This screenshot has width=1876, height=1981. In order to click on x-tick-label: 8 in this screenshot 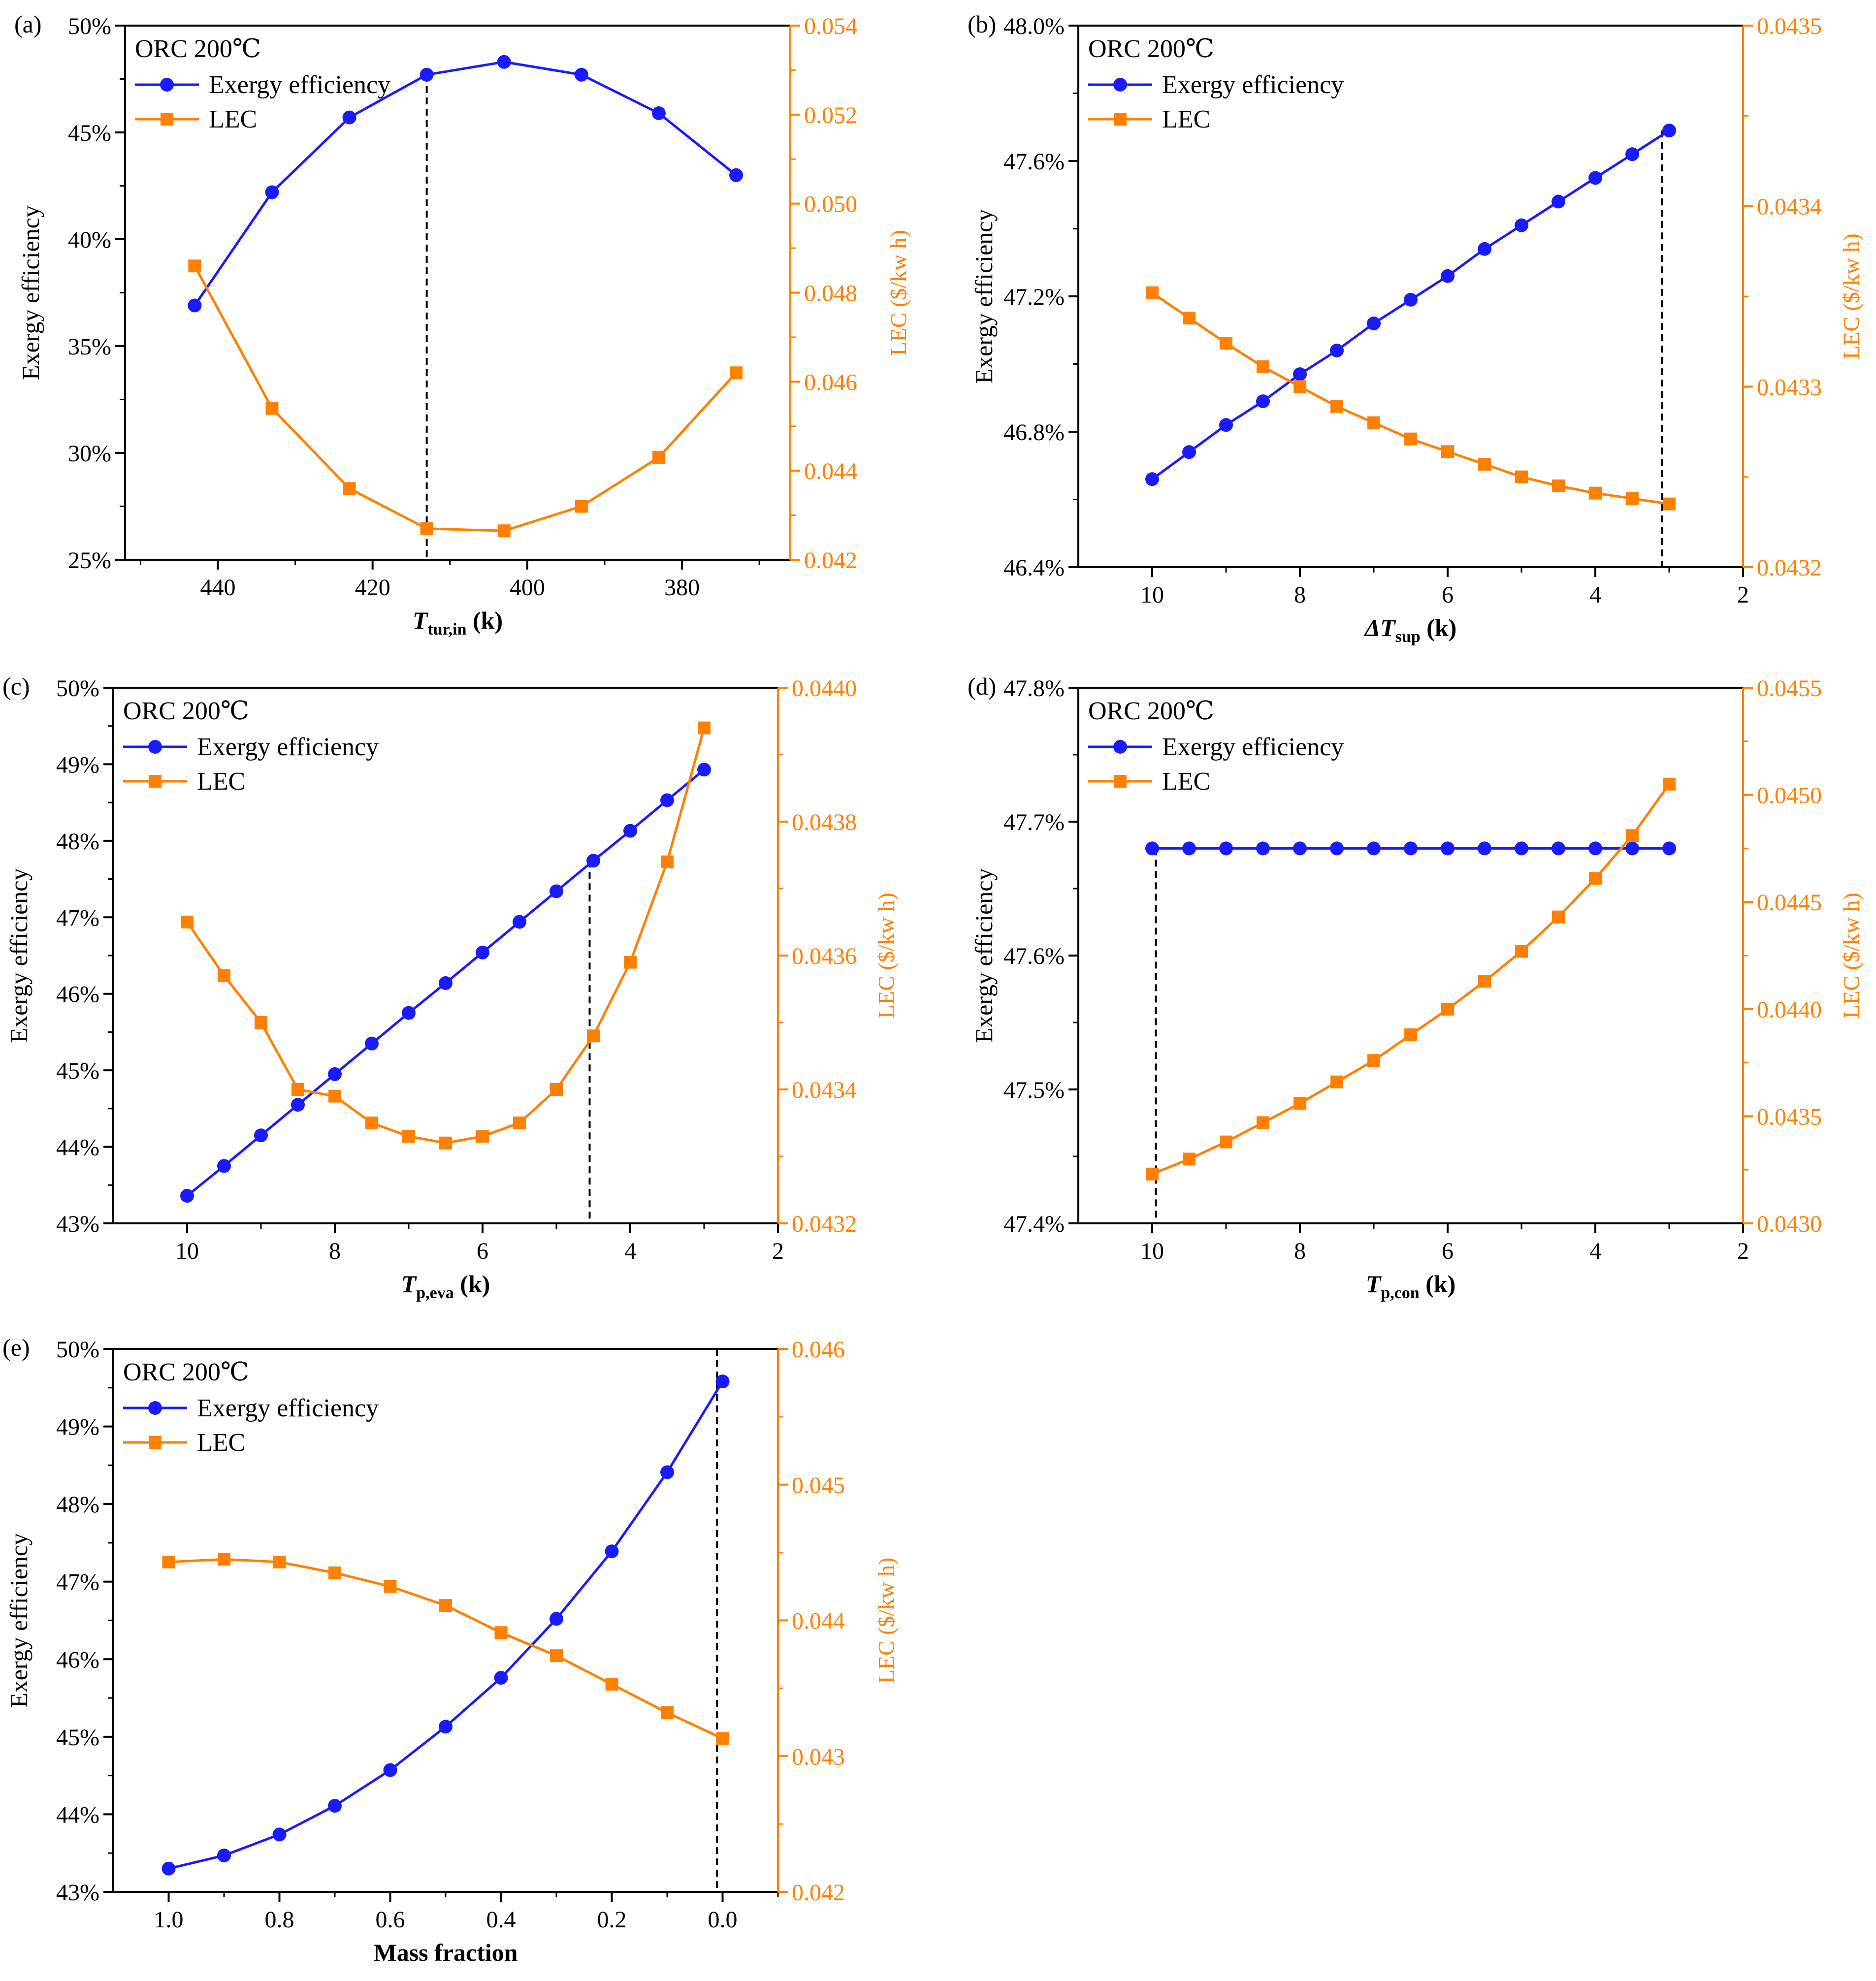, I will do `click(1300, 595)`.